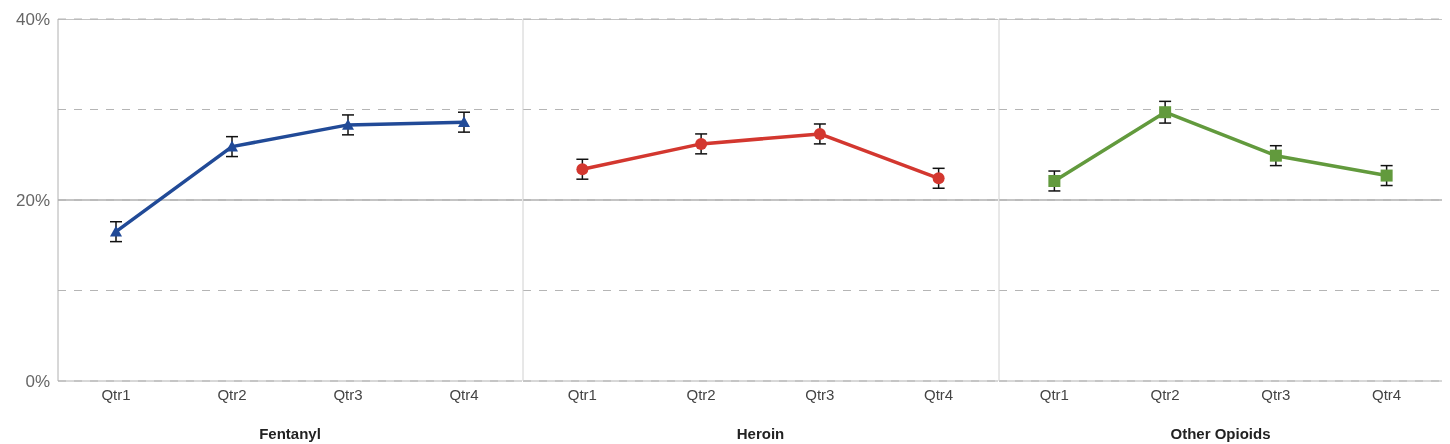 The image size is (1450, 444). What do you see at coordinates (290, 433) in the screenshot?
I see `x-axis-title: Fentanyl` at bounding box center [290, 433].